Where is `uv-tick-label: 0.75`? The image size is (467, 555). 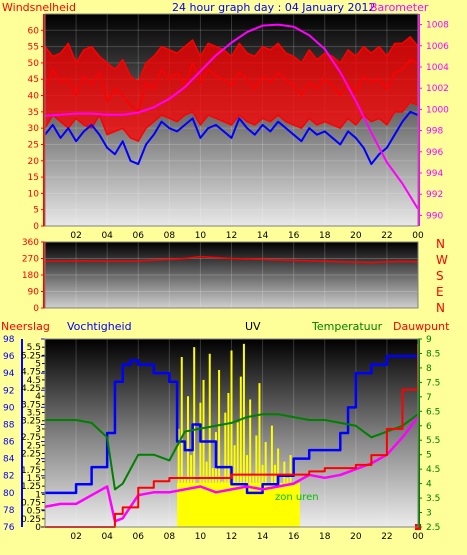
uv-tick-label: 0.75 is located at coordinates (31, 503).